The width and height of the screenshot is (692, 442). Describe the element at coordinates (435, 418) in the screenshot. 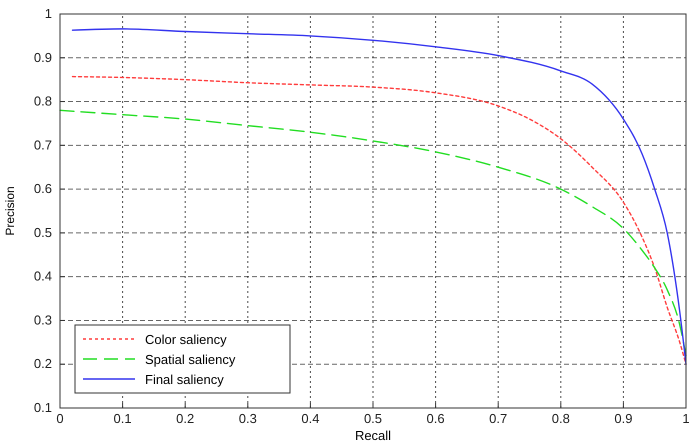

I see `x-tick-label: 0.6` at that location.